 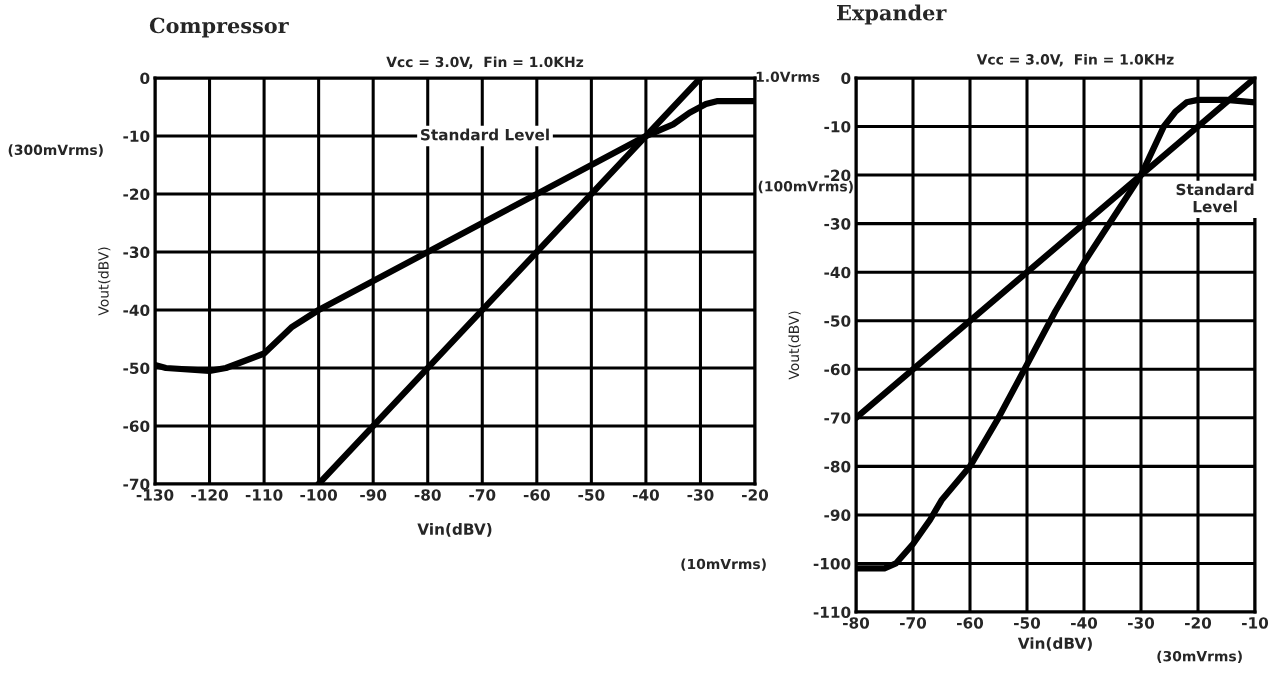 What do you see at coordinates (837, 515) in the screenshot?
I see `y-tick-label: -90` at bounding box center [837, 515].